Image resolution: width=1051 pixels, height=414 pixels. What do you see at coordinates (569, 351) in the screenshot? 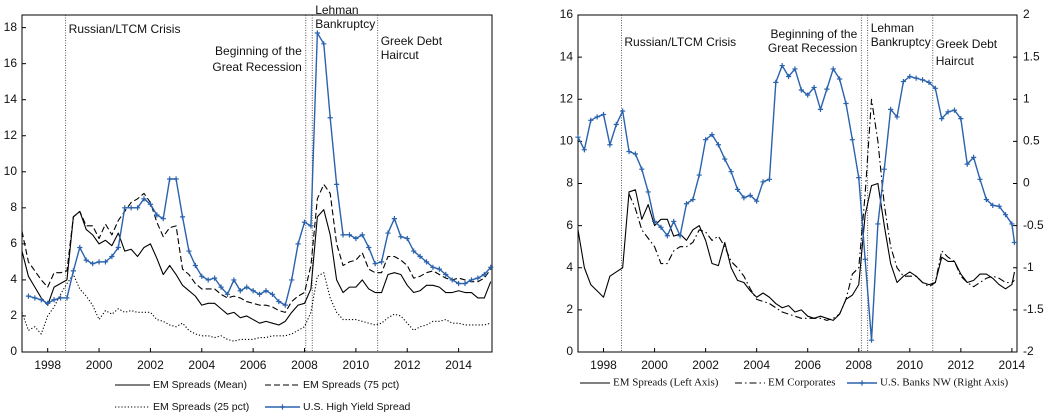
I see `y-tick-label: 0` at bounding box center [569, 351].